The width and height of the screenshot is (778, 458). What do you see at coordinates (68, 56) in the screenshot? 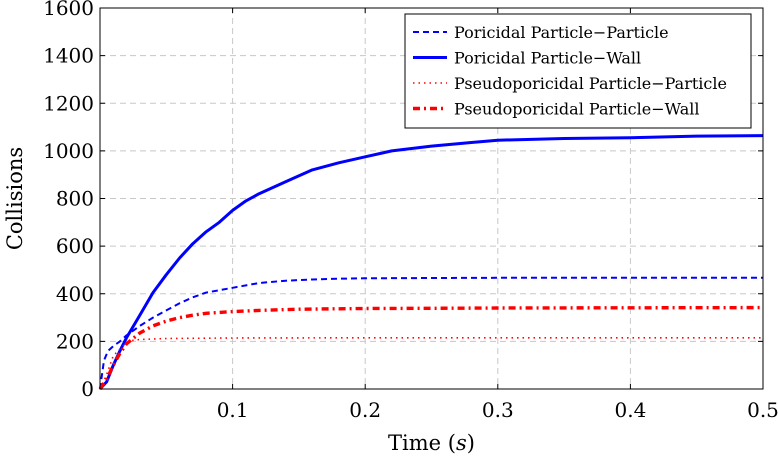
I see `y-tick-label: 1400` at bounding box center [68, 56].